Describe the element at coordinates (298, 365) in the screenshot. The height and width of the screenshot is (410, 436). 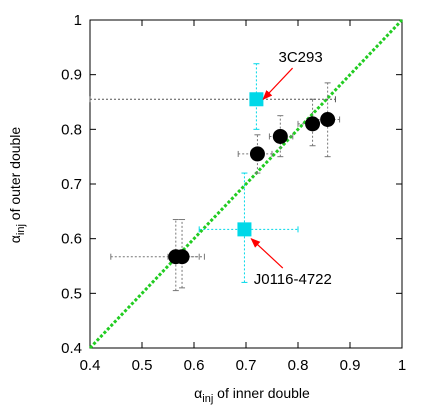
I see `x-tick-label: 0.8` at that location.